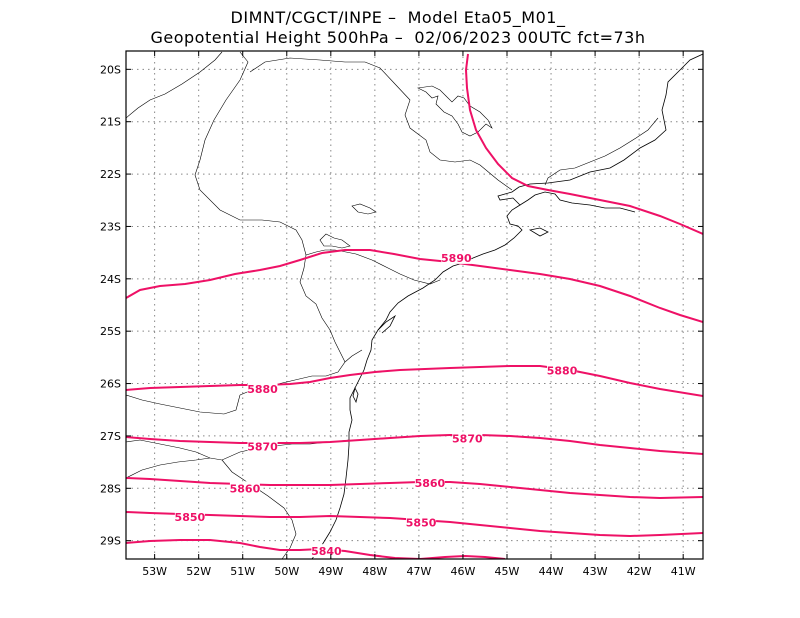 This screenshot has width=800, height=618. What do you see at coordinates (322, 308) in the screenshot?
I see `border-pr-paraguay` at bounding box center [322, 308].